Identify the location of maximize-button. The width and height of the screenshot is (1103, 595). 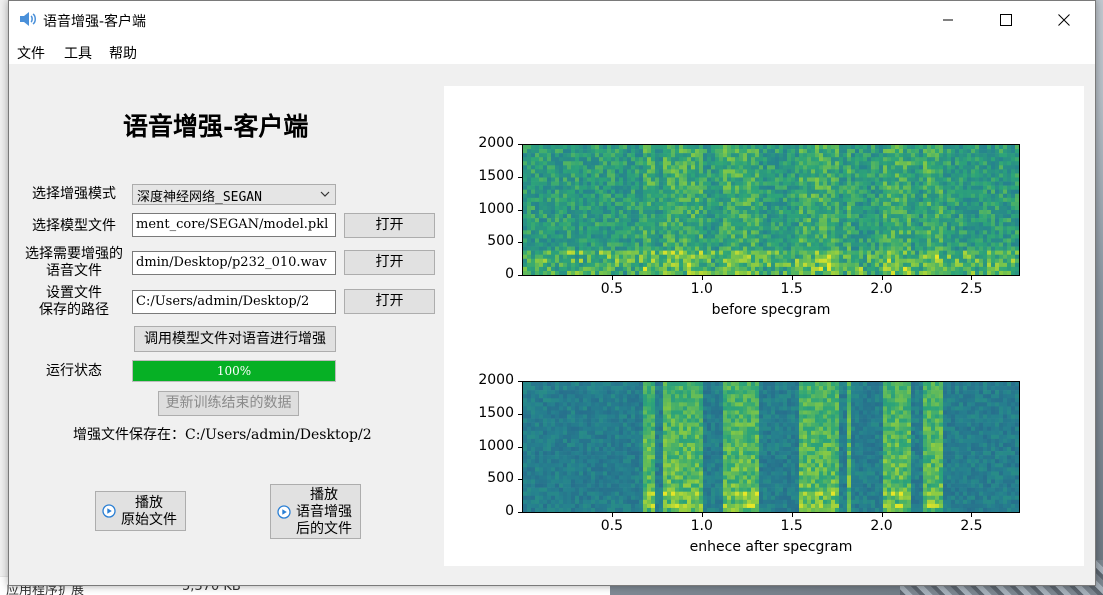
(1006, 19).